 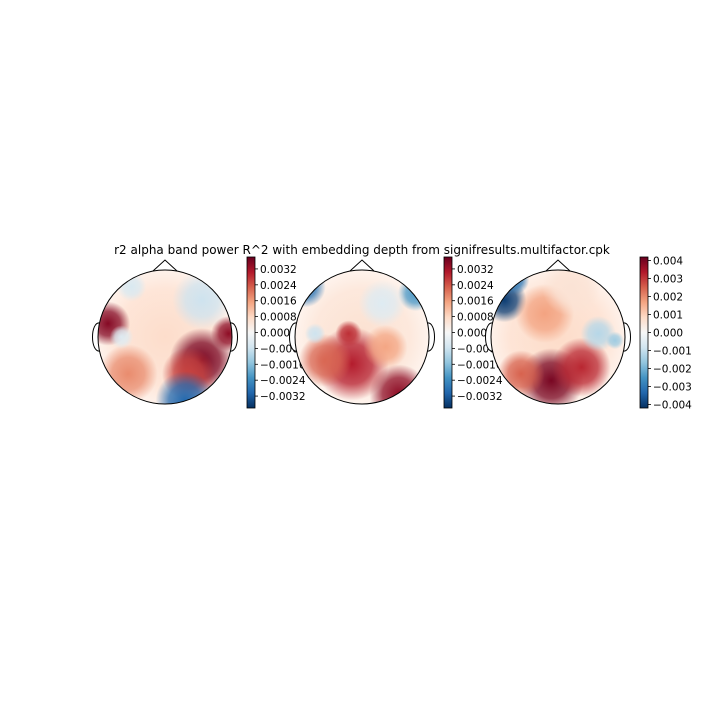 What do you see at coordinates (668, 316) in the screenshot?
I see `colorbar-tick-label: 0.001` at bounding box center [668, 316].